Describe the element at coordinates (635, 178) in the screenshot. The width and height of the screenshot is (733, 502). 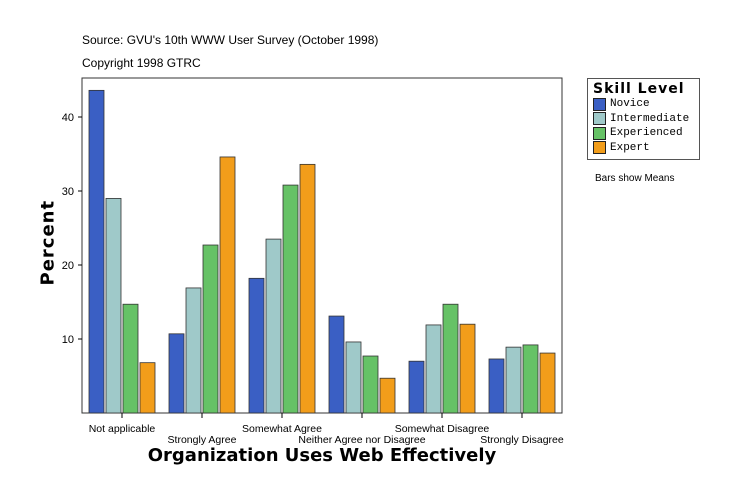
I see `bars-note: Bars show Means` at that location.